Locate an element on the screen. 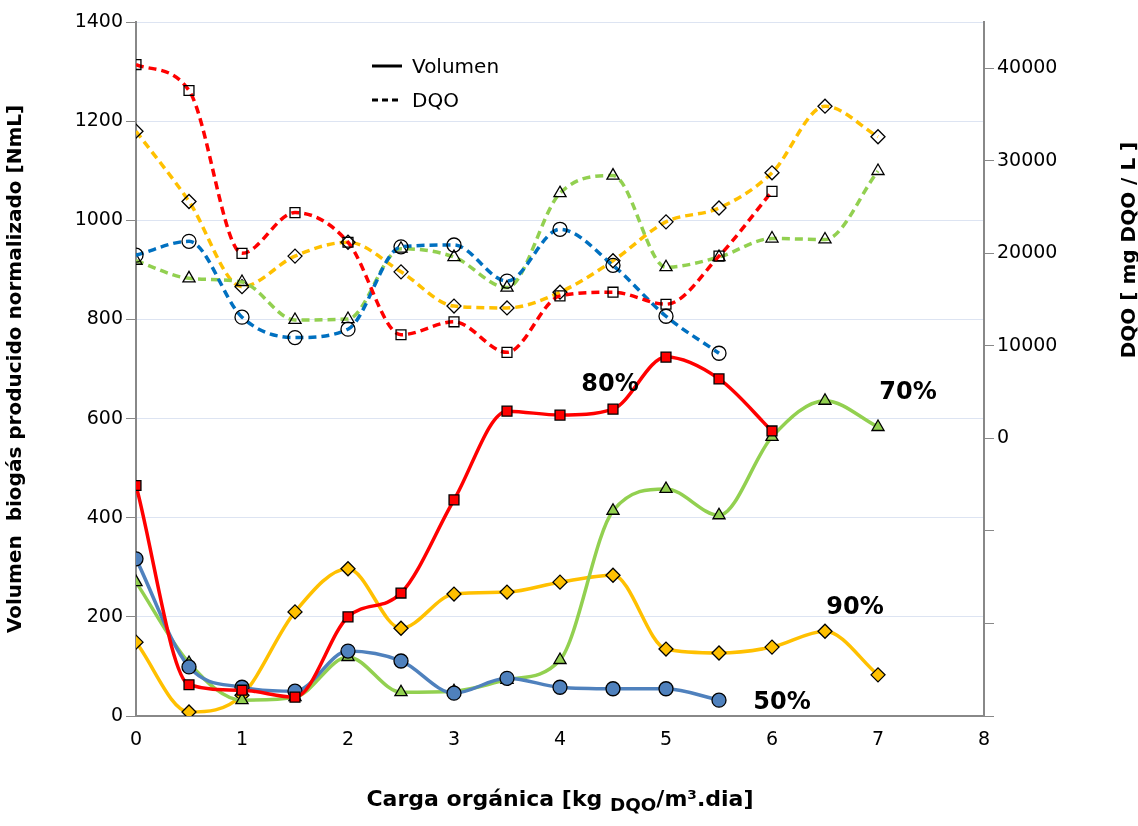 This screenshot has width=1138, height=826. x-tick-label: 5 is located at coordinates (666, 738).